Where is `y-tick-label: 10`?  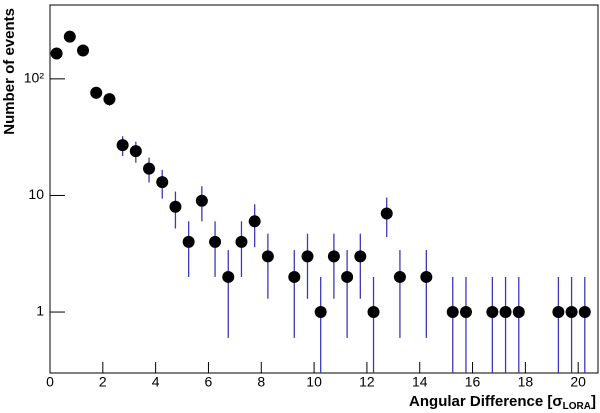
y-tick-label: 10 is located at coordinates (36, 194).